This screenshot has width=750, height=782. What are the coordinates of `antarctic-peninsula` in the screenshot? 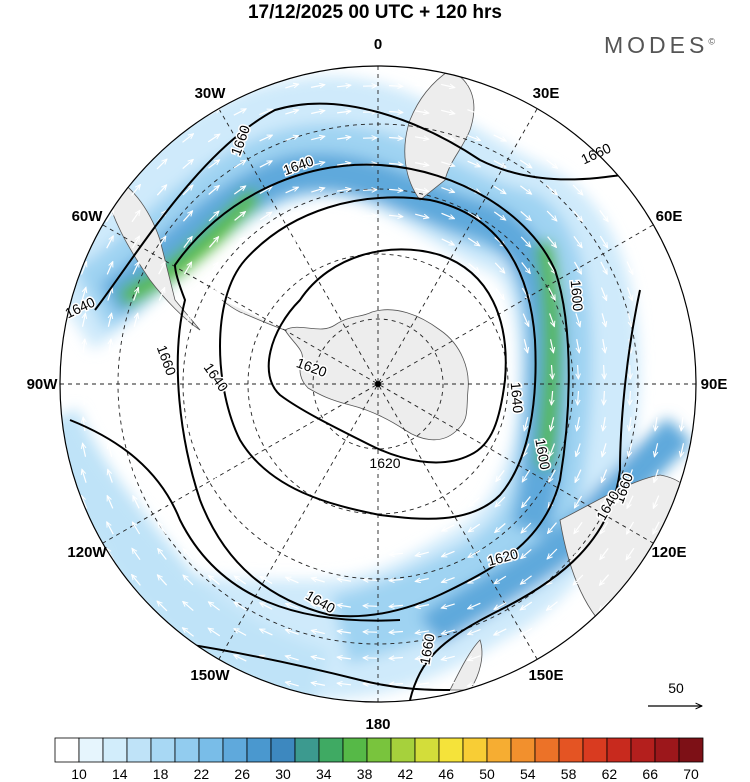 It's located at (253, 315).